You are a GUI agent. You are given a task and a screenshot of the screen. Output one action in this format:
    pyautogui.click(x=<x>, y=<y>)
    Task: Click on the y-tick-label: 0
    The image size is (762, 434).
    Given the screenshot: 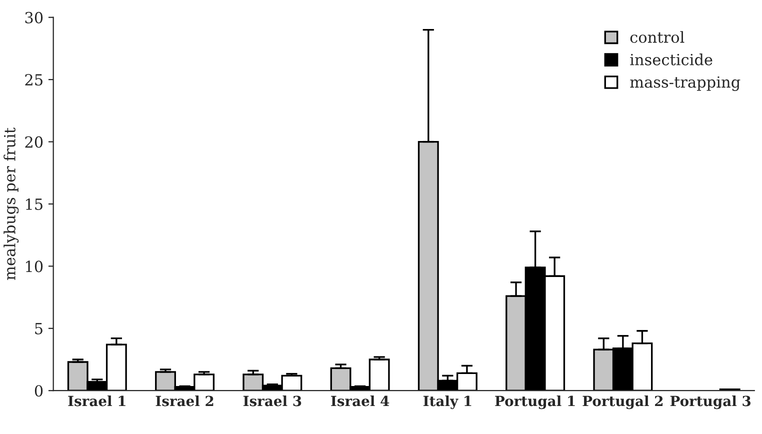 What is the action you would take?
    pyautogui.click(x=38, y=391)
    